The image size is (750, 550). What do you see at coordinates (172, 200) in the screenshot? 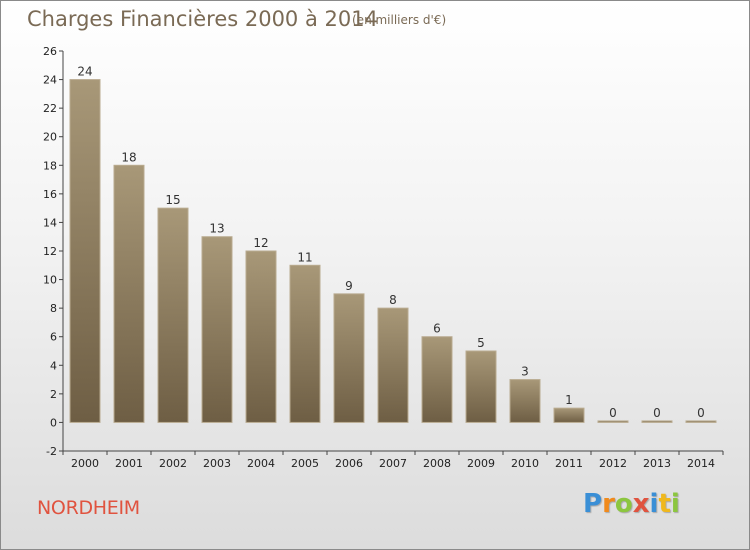
I see `bar-value-label: 15` at bounding box center [172, 200].